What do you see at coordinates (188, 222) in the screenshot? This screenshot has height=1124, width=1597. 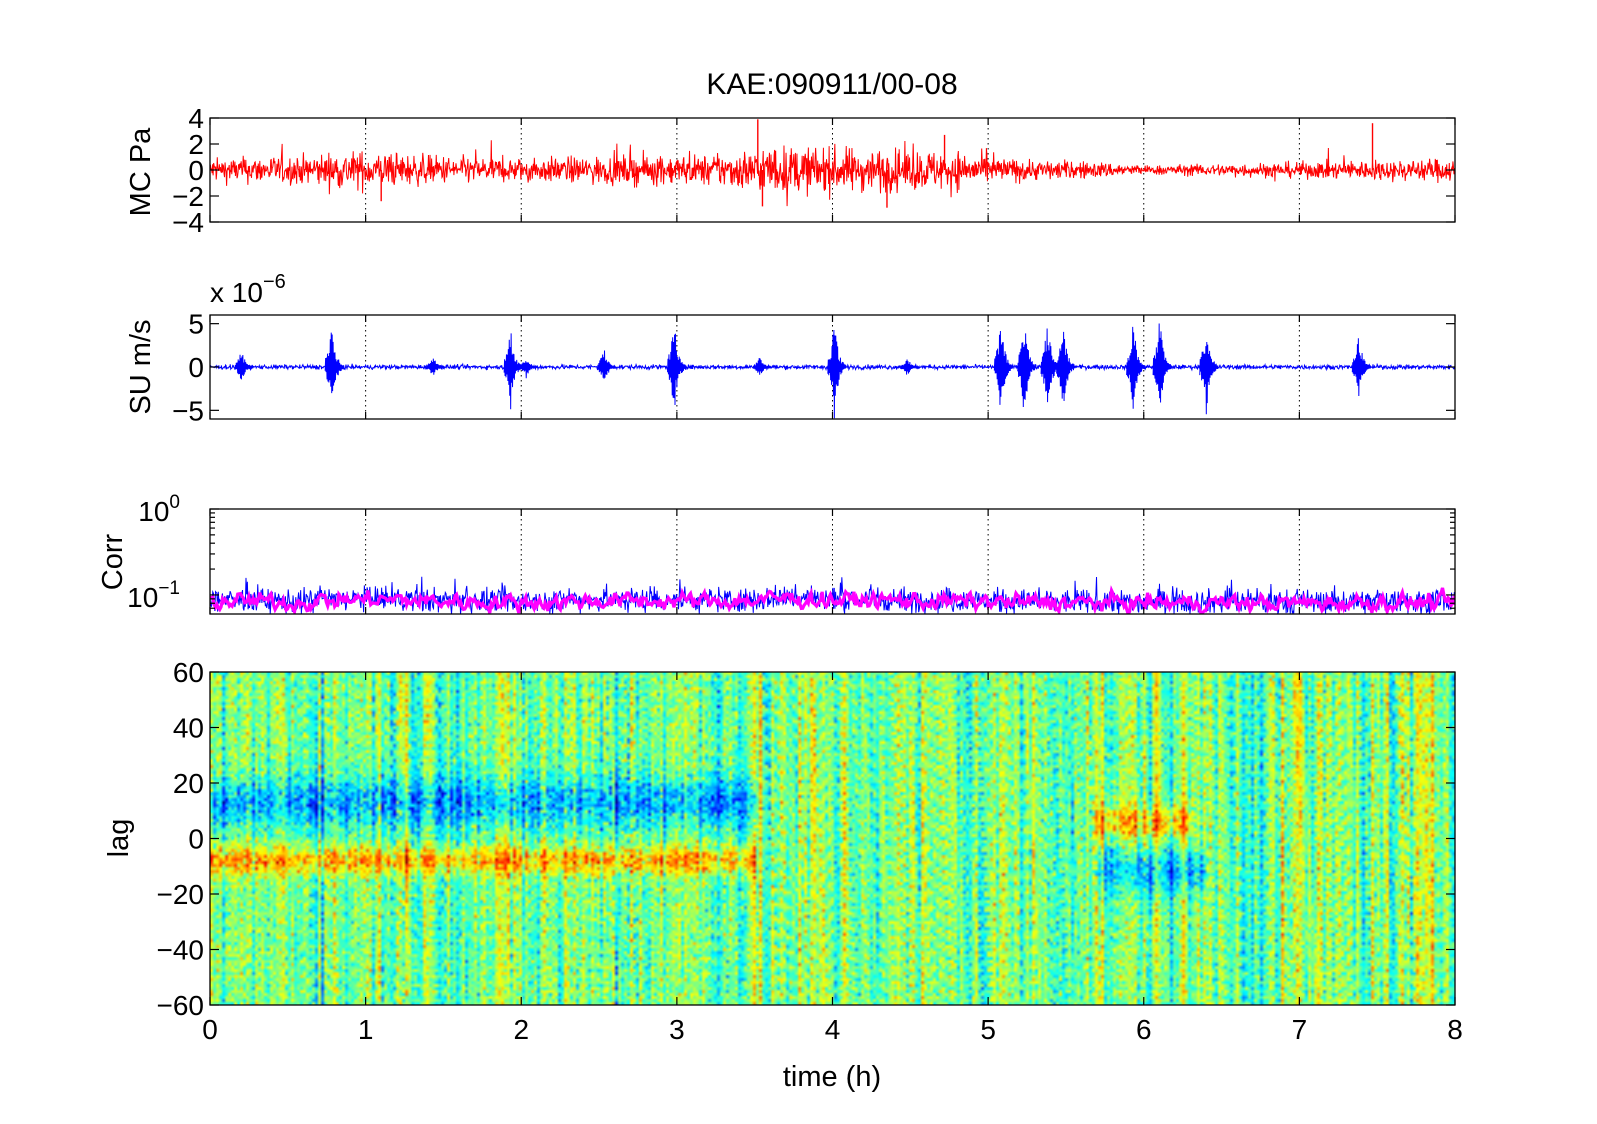 I see `y-tick-label-0: −4` at bounding box center [188, 222].